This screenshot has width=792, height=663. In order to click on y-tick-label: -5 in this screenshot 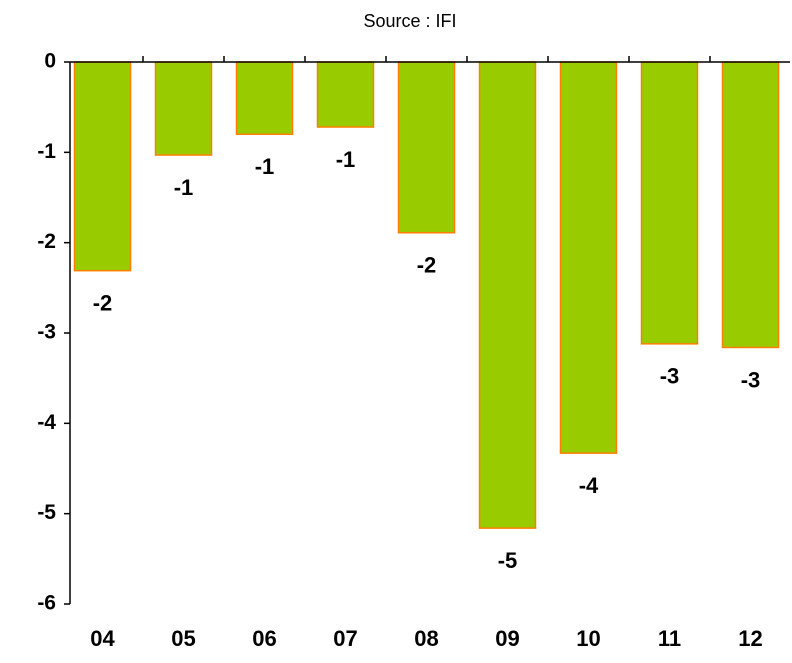, I will do `click(46, 512)`.